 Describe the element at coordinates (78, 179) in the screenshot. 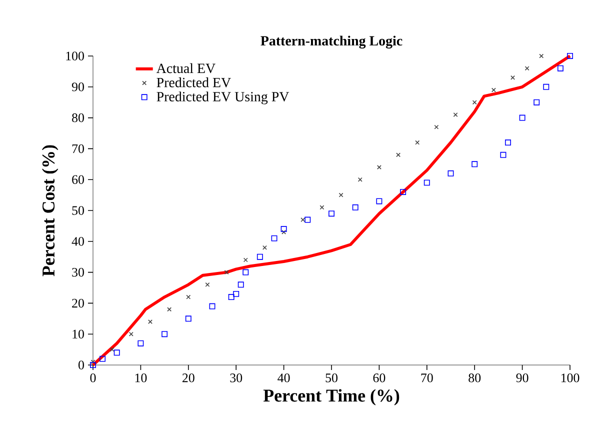

I see `y-tick-label: 60` at that location.